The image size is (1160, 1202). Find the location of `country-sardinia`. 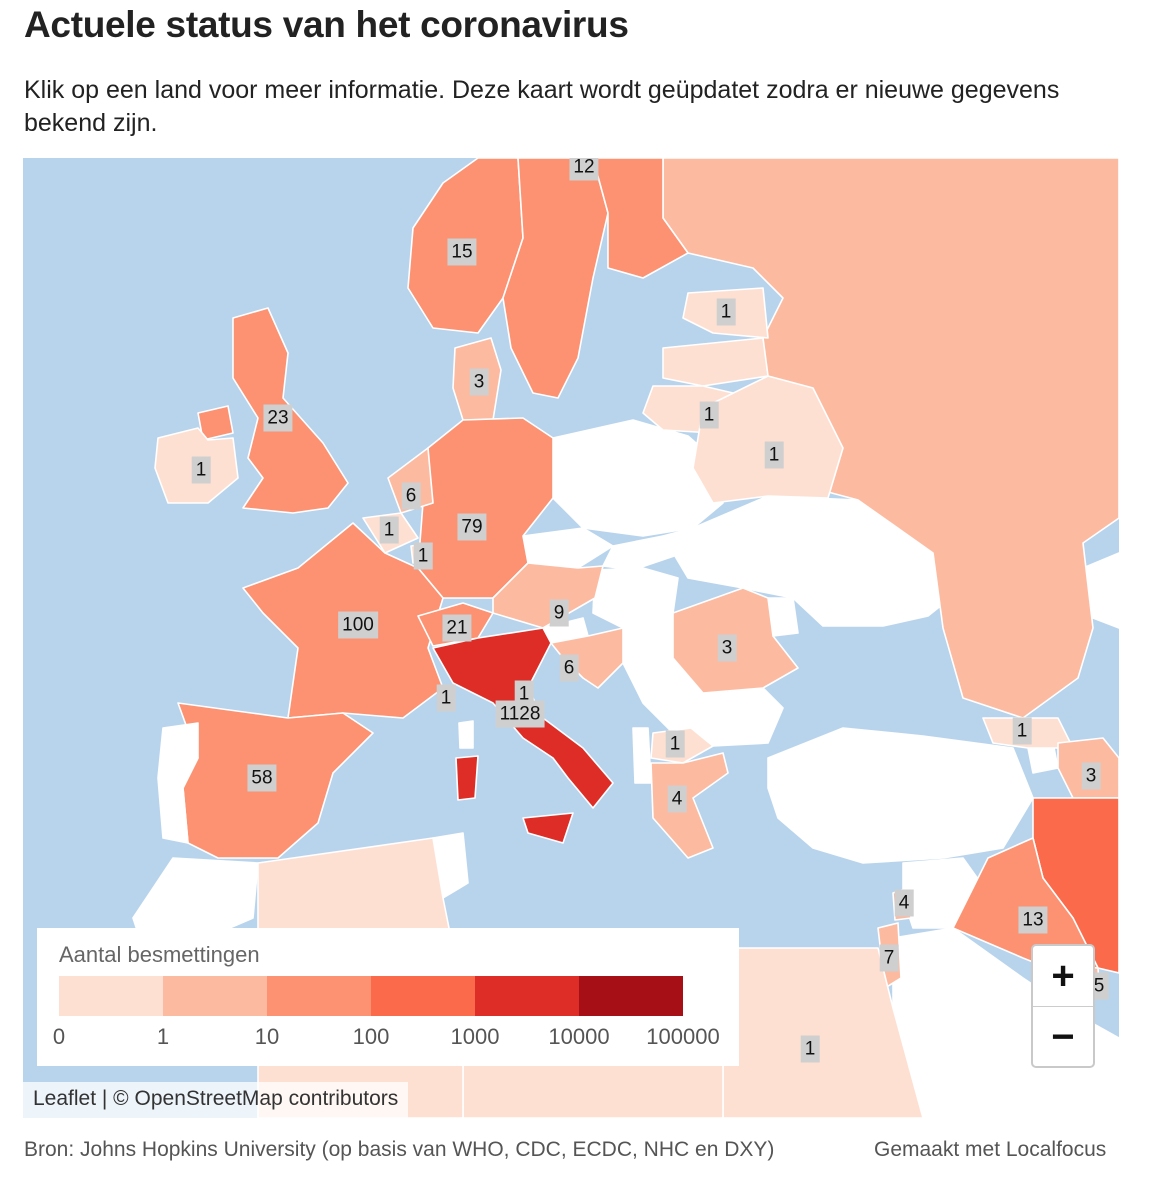

country-sardinia is located at coordinates (467, 778).